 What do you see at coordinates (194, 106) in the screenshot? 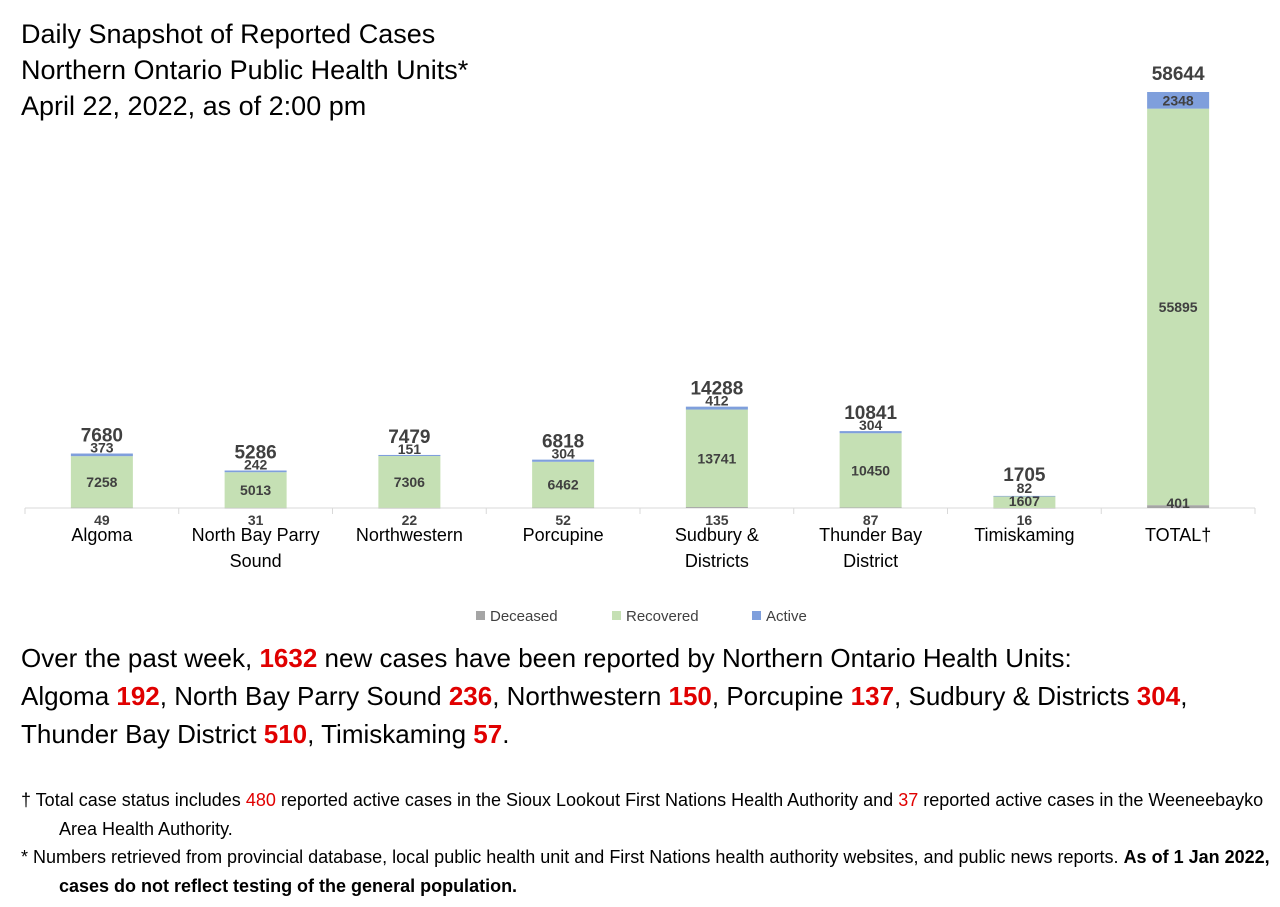
I see `title-line-3: April 22, 2022, as of 2:00 pm` at bounding box center [194, 106].